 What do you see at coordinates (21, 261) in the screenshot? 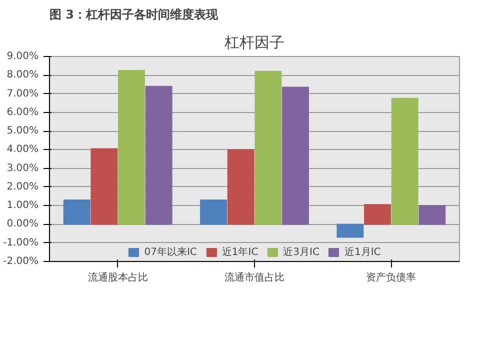
I see `y-tick-label: -2.00%` at bounding box center [21, 261].